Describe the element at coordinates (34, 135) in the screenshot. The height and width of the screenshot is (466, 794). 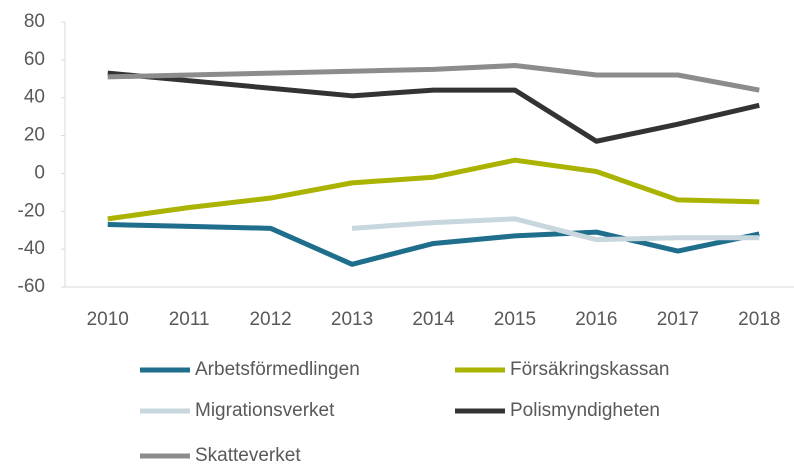
I see `y-tick-label: 20` at that location.